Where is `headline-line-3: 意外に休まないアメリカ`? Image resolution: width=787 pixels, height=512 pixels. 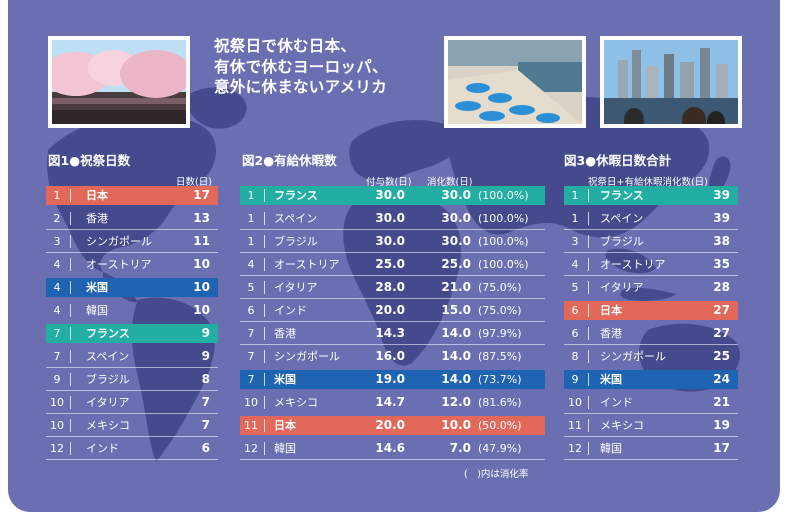
headline-line-3: 意外に休まないアメリカ is located at coordinates (301, 87).